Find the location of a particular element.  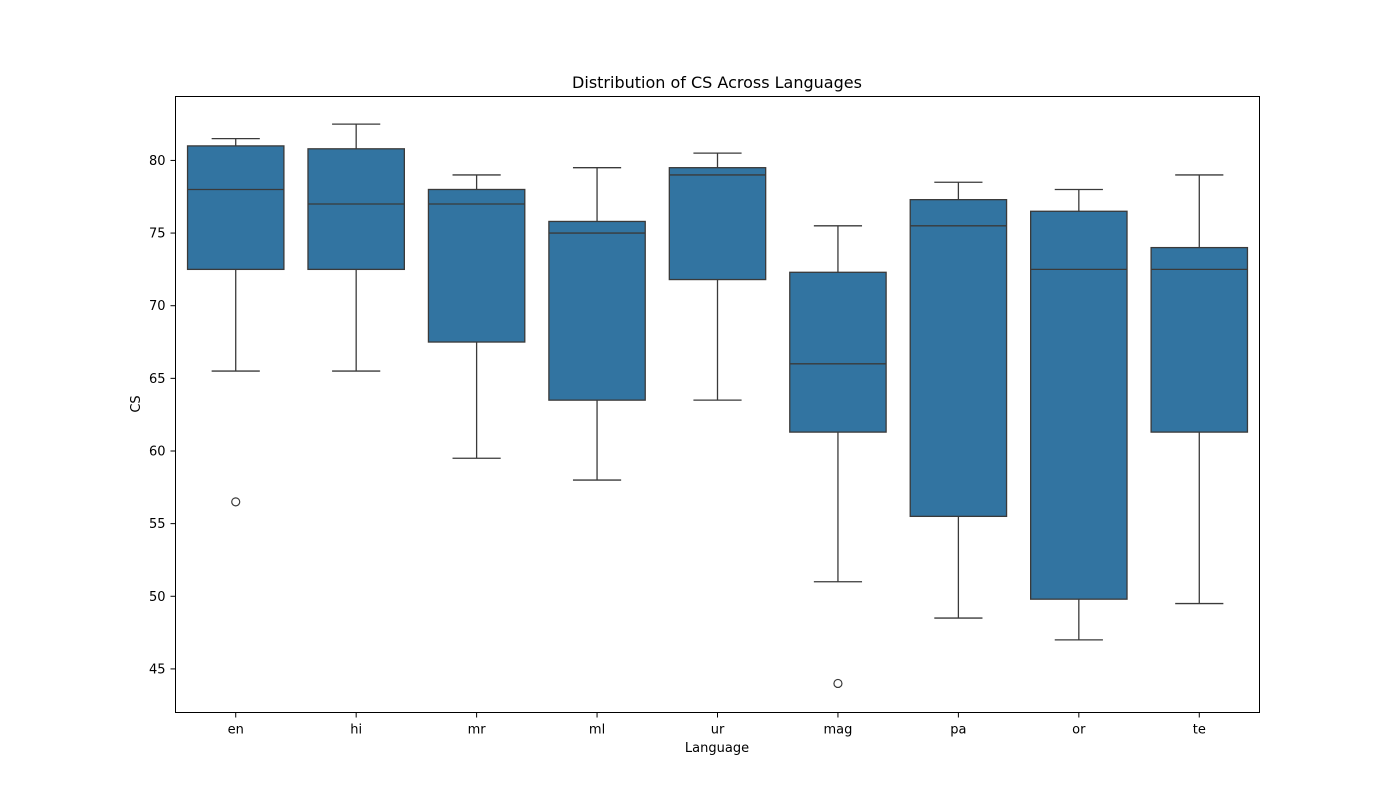

box-group-pa is located at coordinates (958, 400).